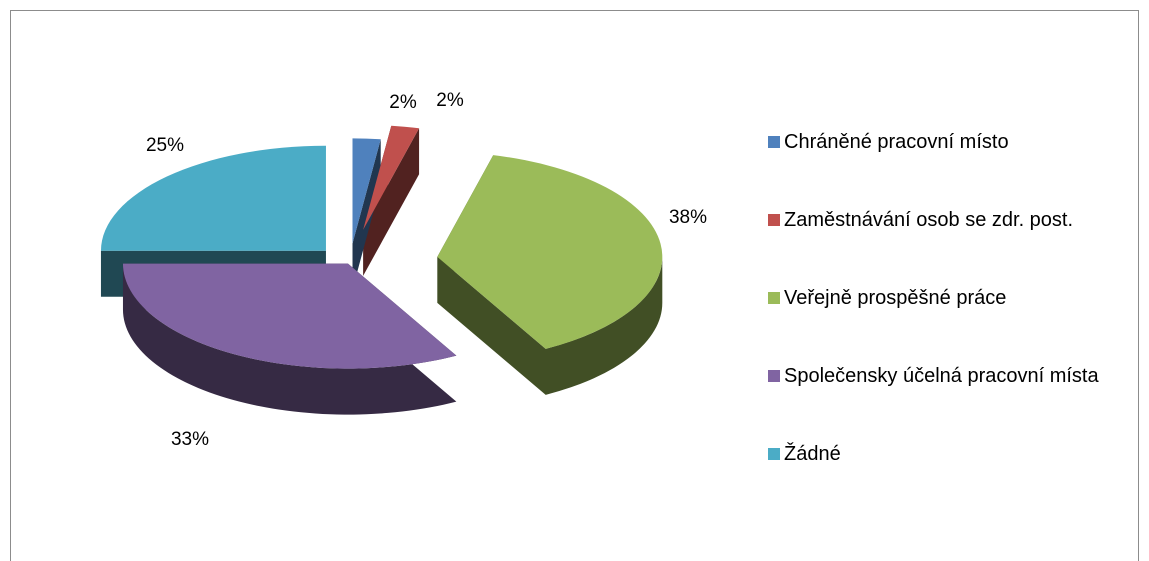  I want to click on data-label: 38%, so click(688, 217).